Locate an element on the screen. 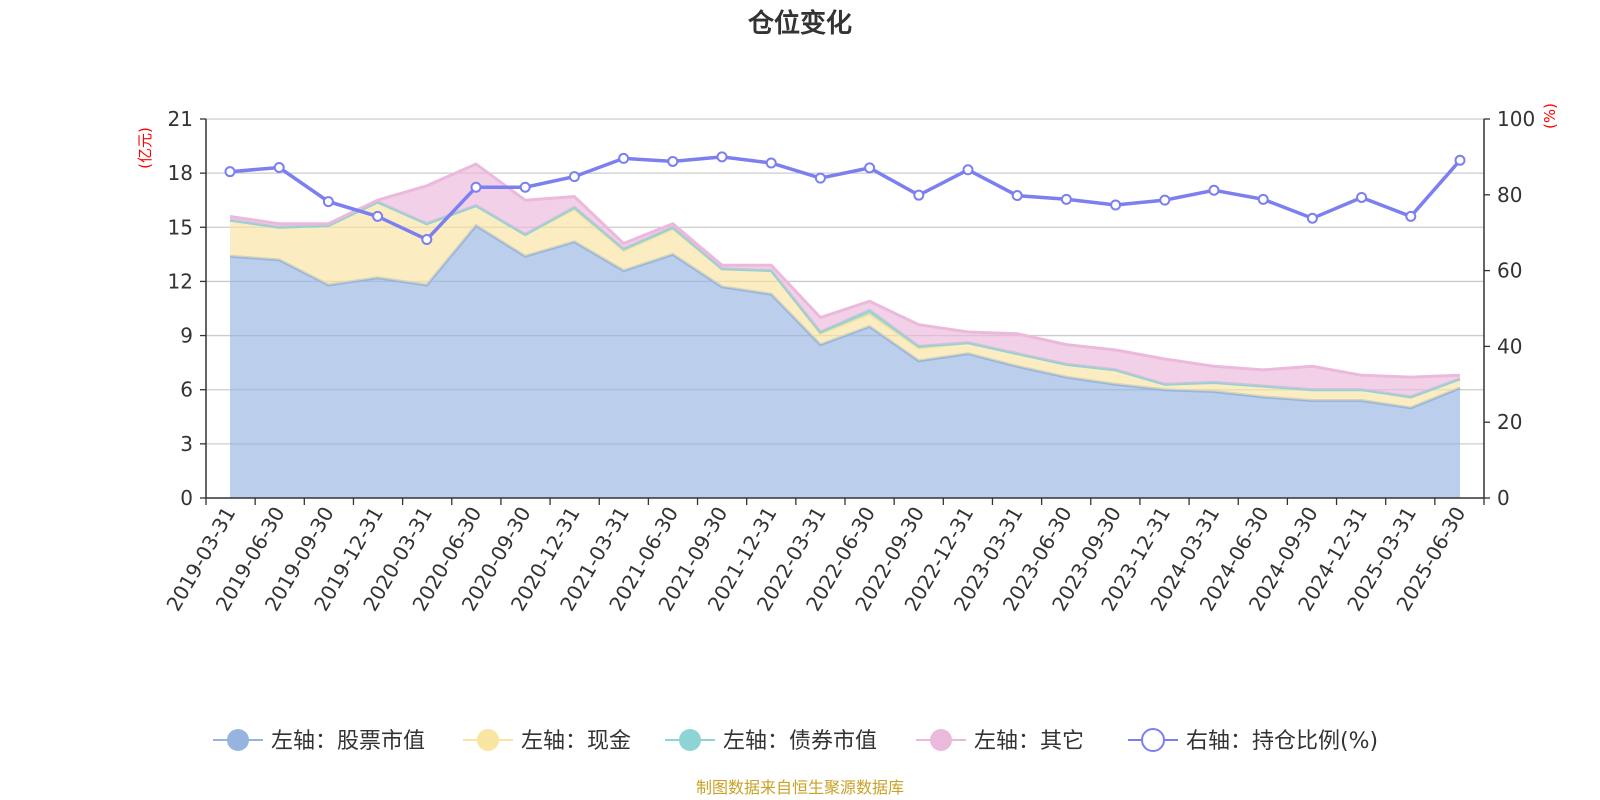  ratio-line is located at coordinates (845, 198).